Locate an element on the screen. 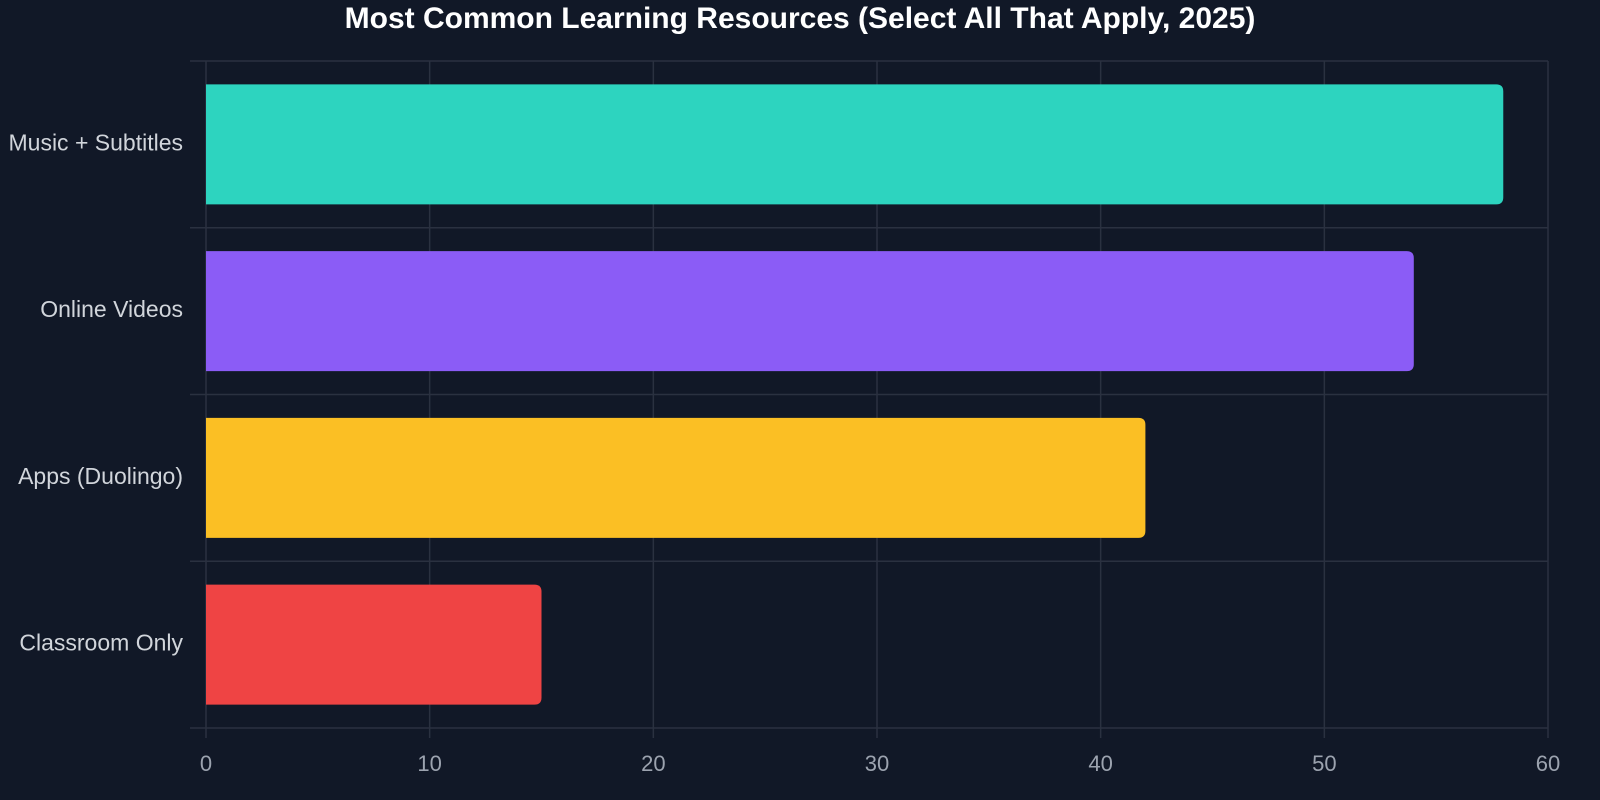 The width and height of the screenshot is (1600, 800). y-tick-label: Online Videos is located at coordinates (111, 309).